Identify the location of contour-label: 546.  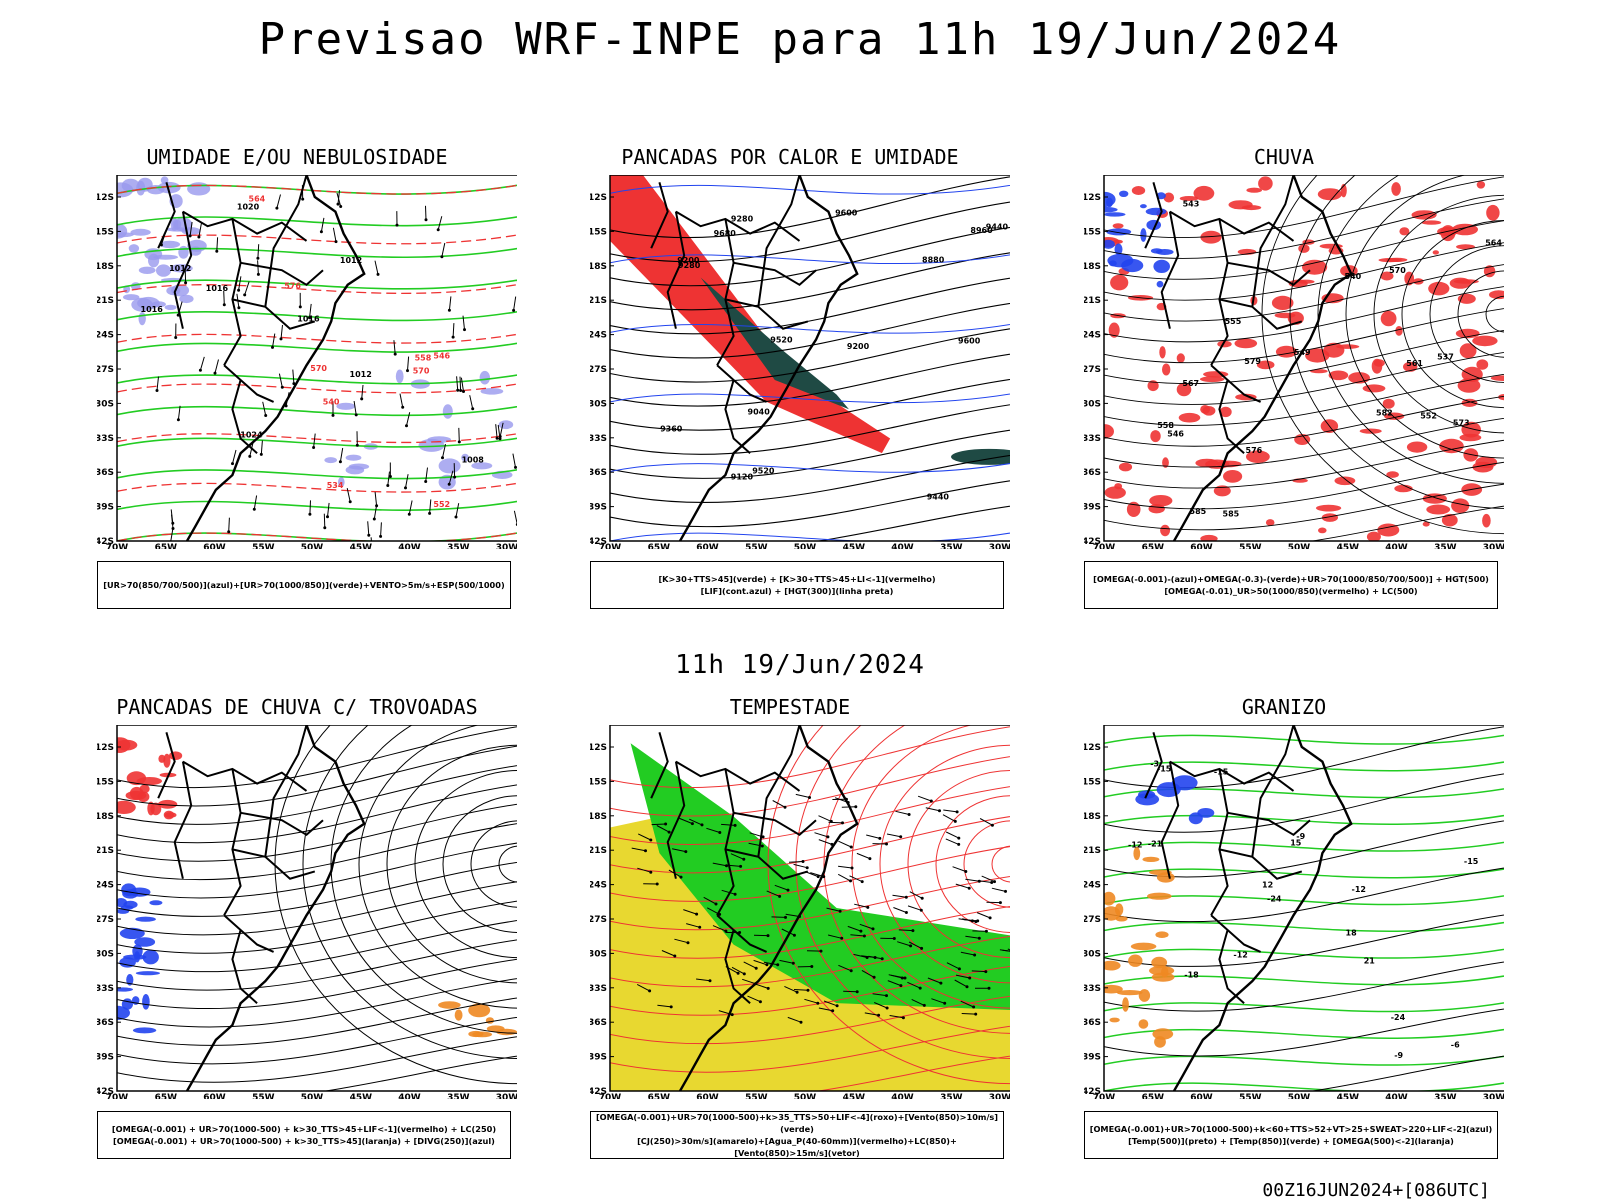
(1175, 434).